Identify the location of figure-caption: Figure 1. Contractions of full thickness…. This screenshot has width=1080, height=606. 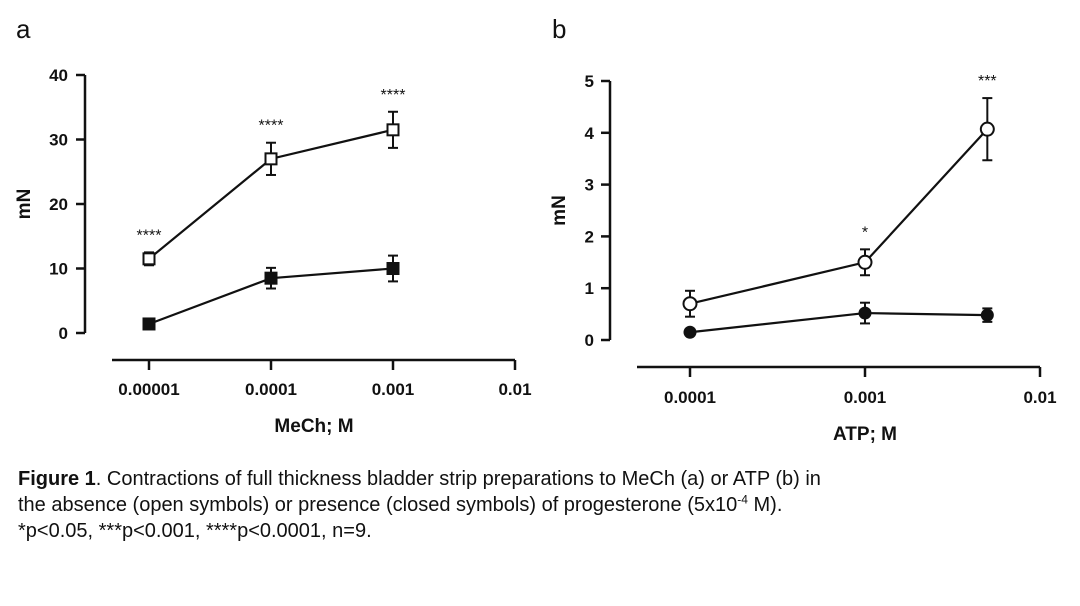
(538, 505).